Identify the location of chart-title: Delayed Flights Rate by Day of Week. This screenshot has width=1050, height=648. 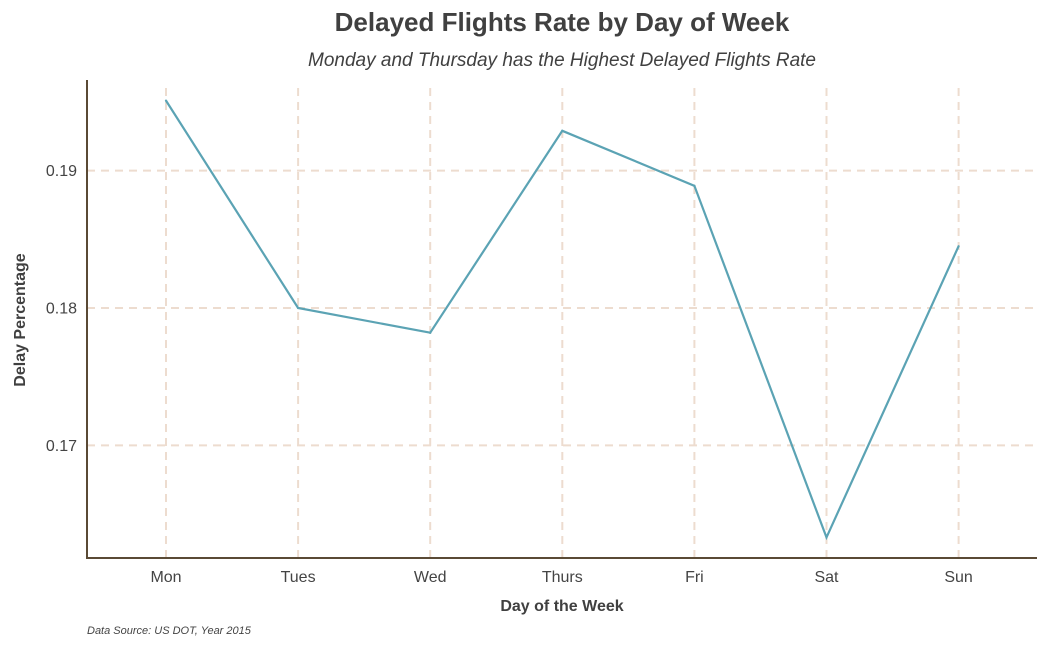
(562, 22).